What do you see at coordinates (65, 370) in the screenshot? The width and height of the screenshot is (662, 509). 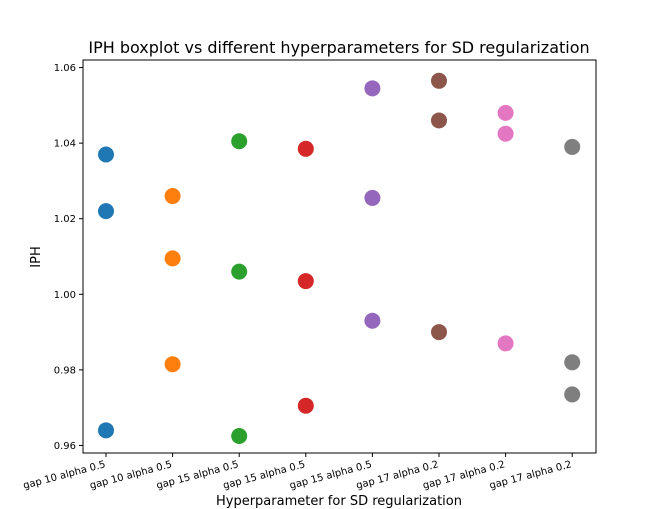 I see `y-tick-label: 0.98` at bounding box center [65, 370].